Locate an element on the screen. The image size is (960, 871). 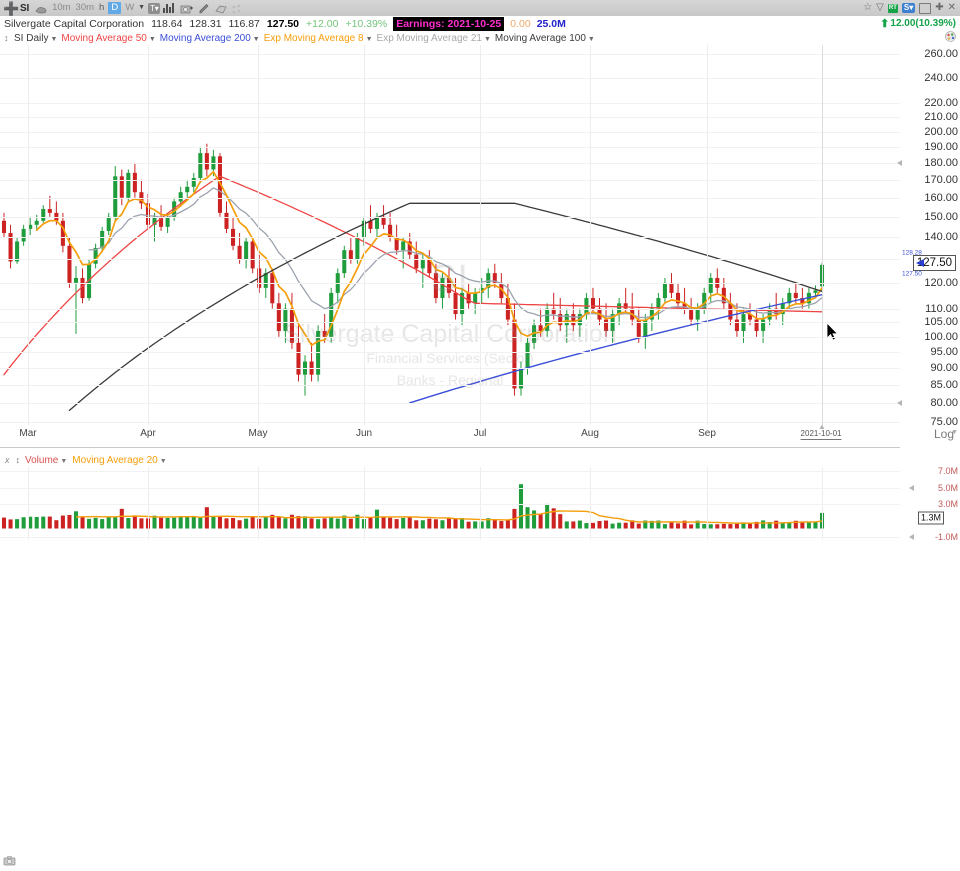
marker-low-label: 127.50 is located at coordinates (912, 274).